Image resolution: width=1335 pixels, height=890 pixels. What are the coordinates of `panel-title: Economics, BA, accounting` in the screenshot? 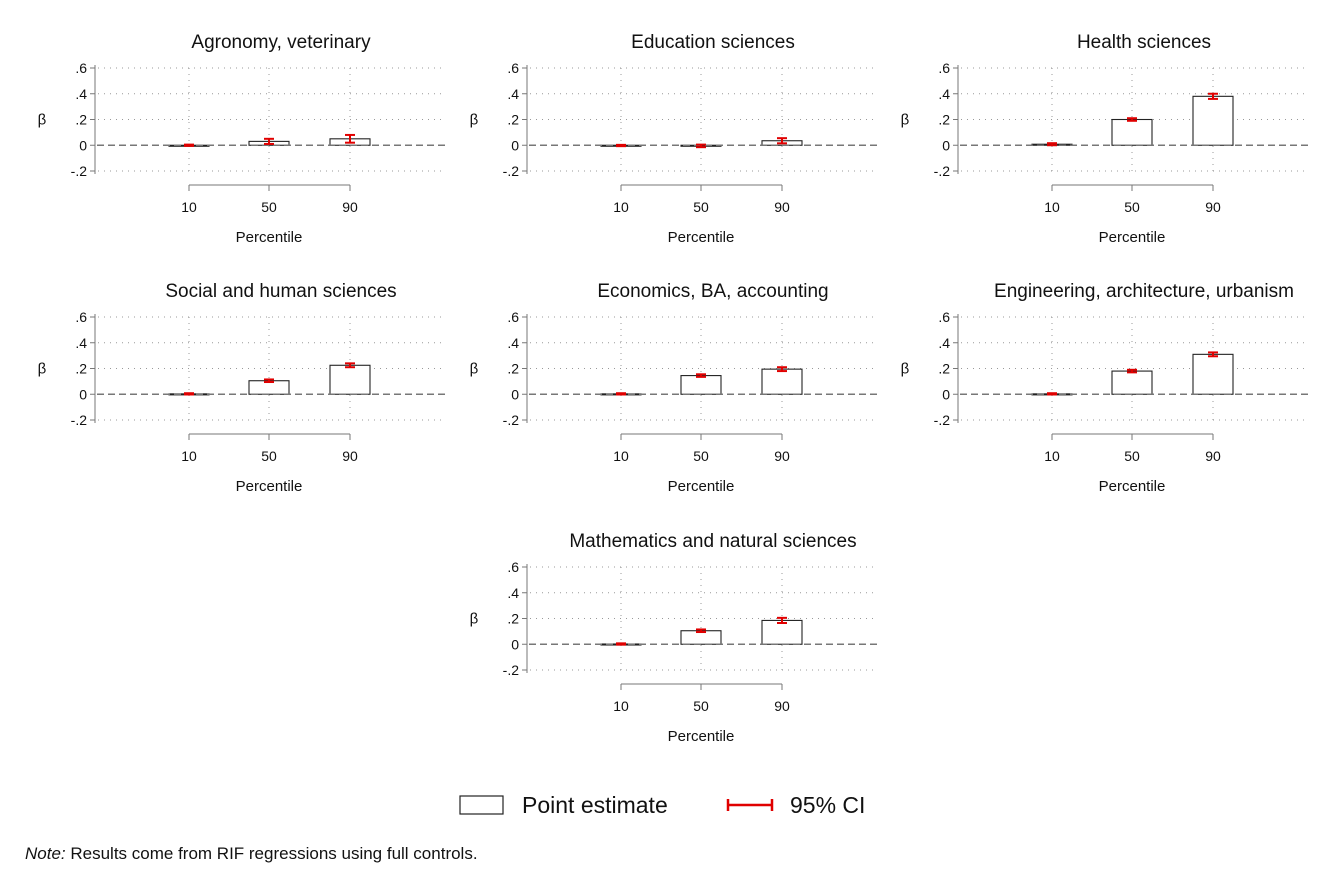 It's located at (712, 291).